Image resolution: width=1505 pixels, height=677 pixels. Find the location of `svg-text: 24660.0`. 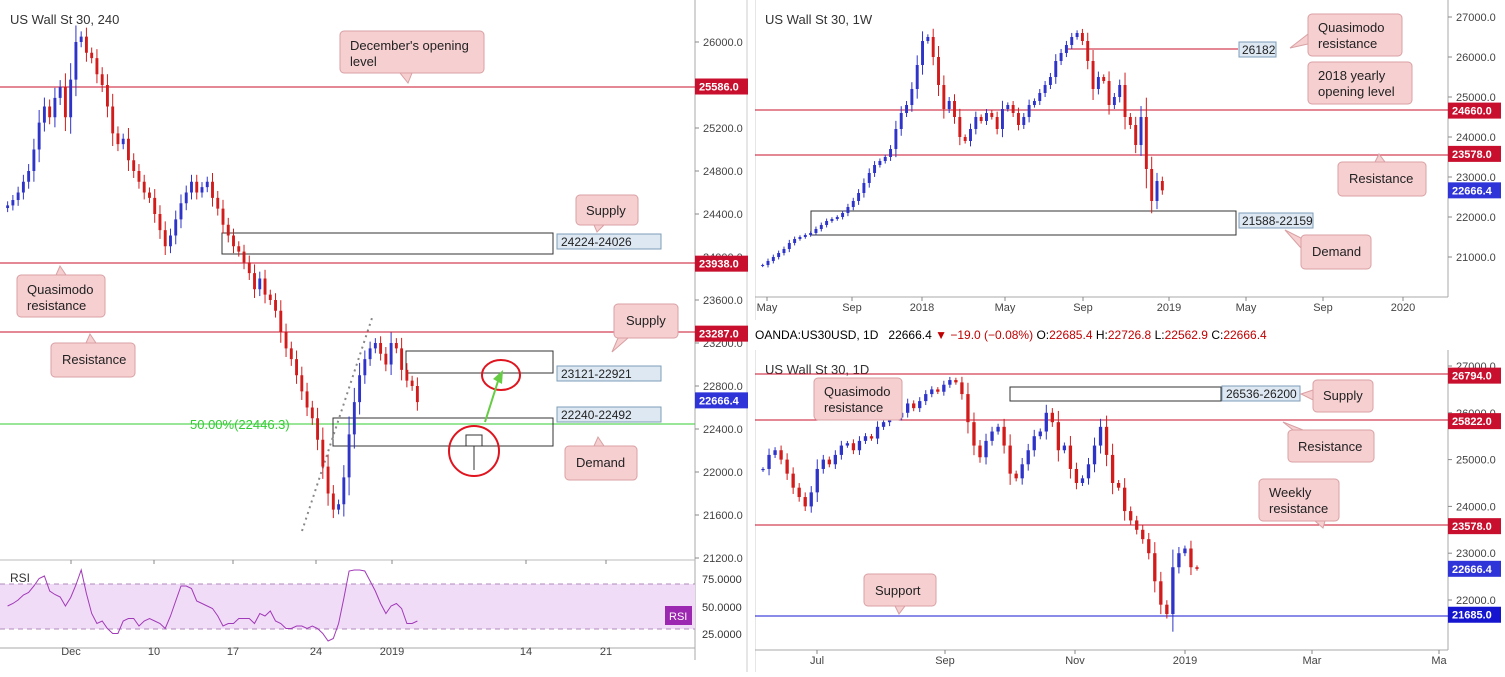

svg-text: 24660.0 is located at coordinates (1472, 112).